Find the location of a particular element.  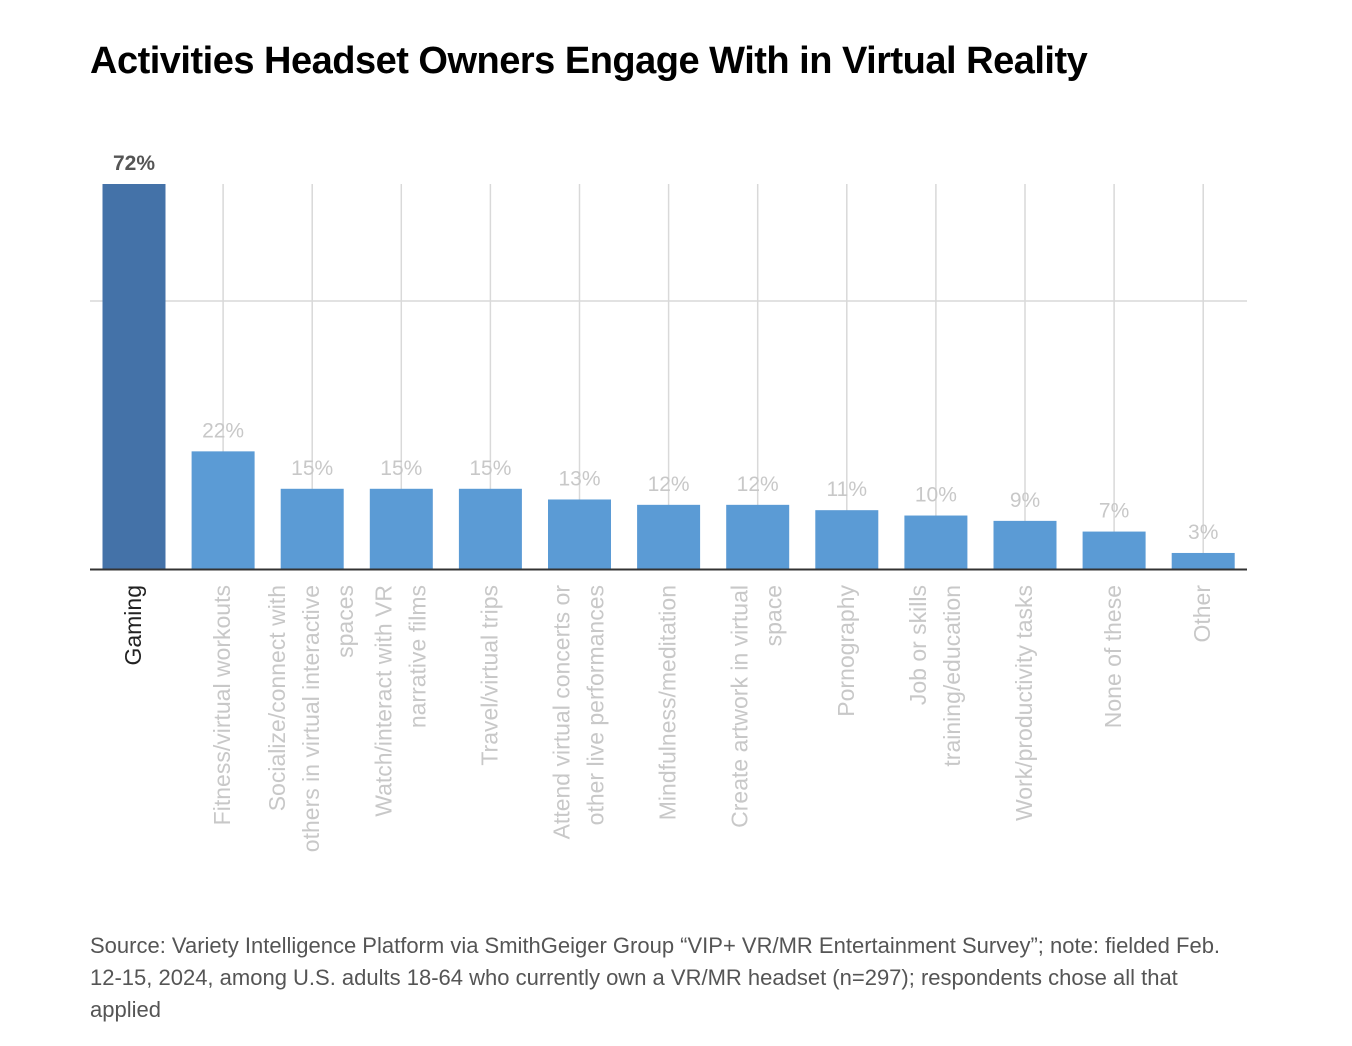

category-label-line: training/education is located at coordinates (952, 676).